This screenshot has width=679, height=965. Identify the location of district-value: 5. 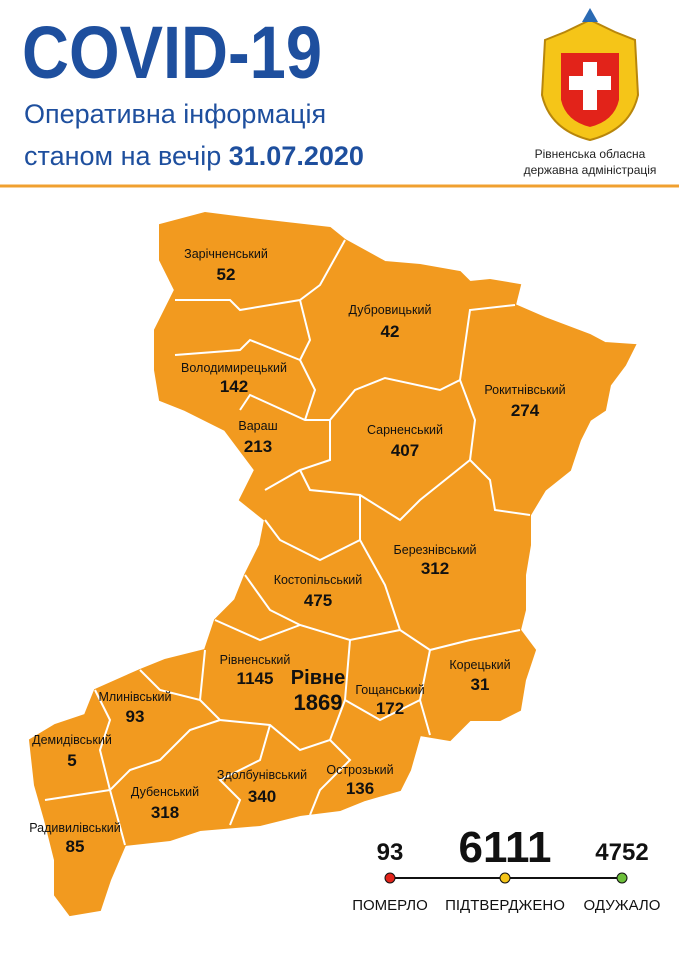
(71, 760).